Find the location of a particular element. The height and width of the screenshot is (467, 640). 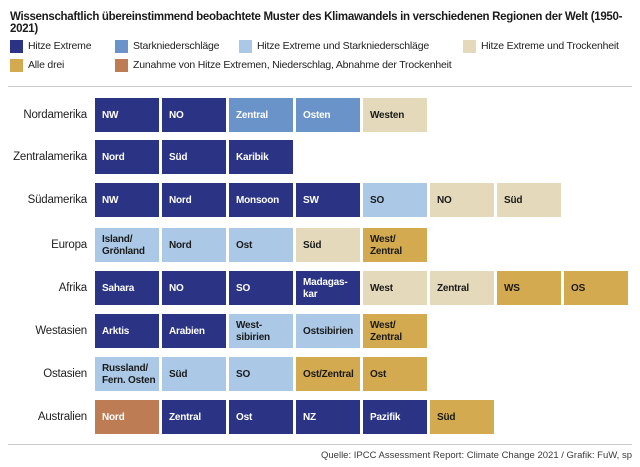

row-label: Zentralamerika is located at coordinates (50, 157).